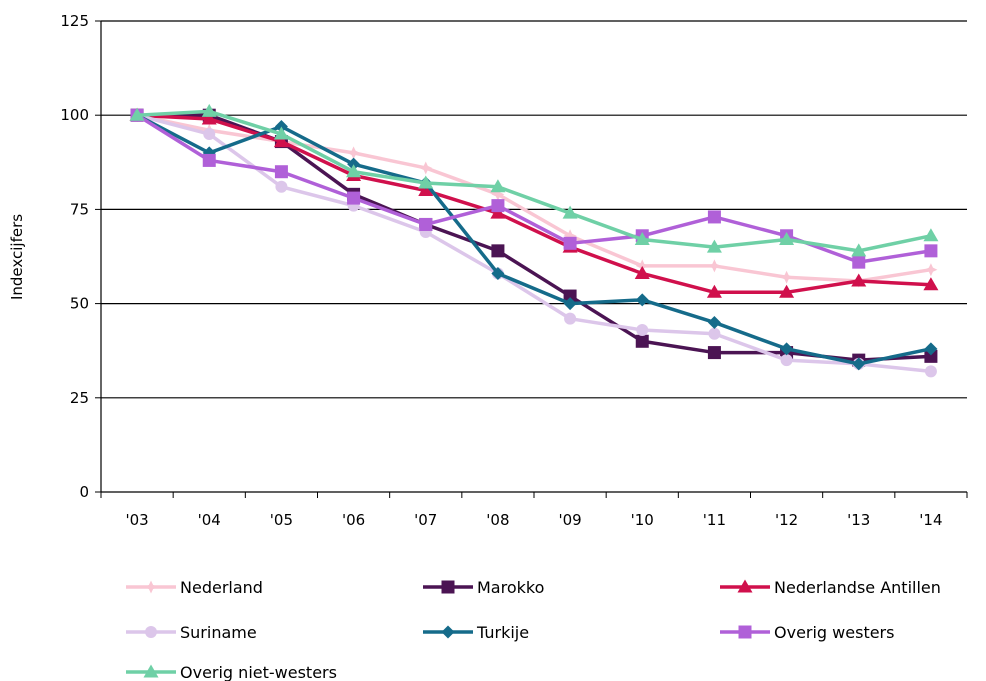 The width and height of the screenshot is (986, 681). I want to click on legend-item-suriname: Suriname, so click(191, 632).